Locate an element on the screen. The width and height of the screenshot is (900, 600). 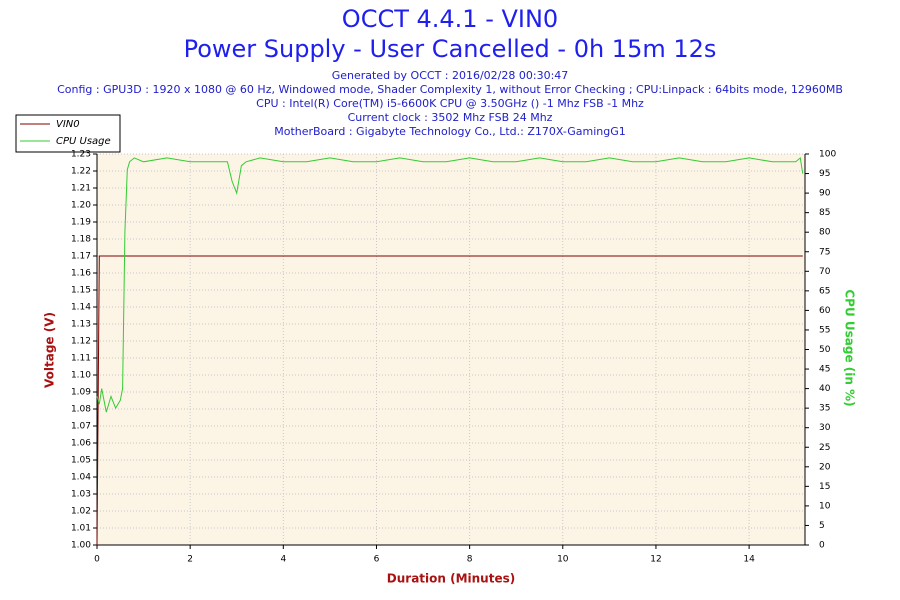
y2-tick-label: 95 is located at coordinates (824, 174).